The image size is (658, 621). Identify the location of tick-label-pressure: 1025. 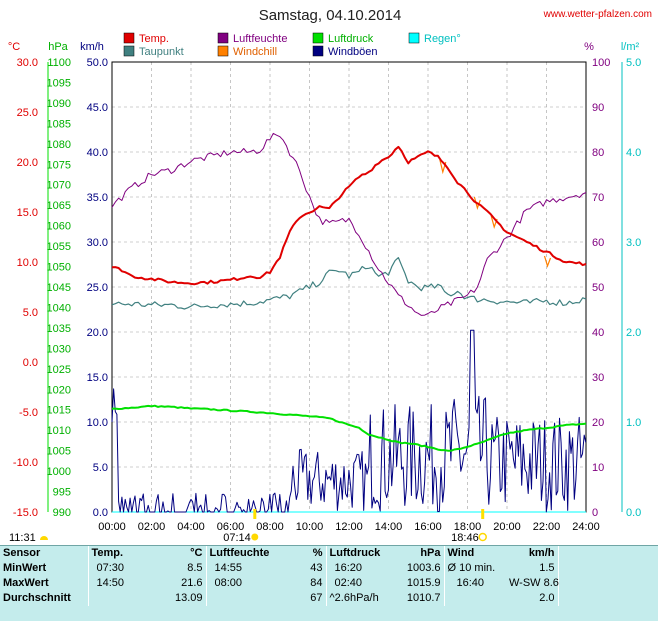
(59, 370).